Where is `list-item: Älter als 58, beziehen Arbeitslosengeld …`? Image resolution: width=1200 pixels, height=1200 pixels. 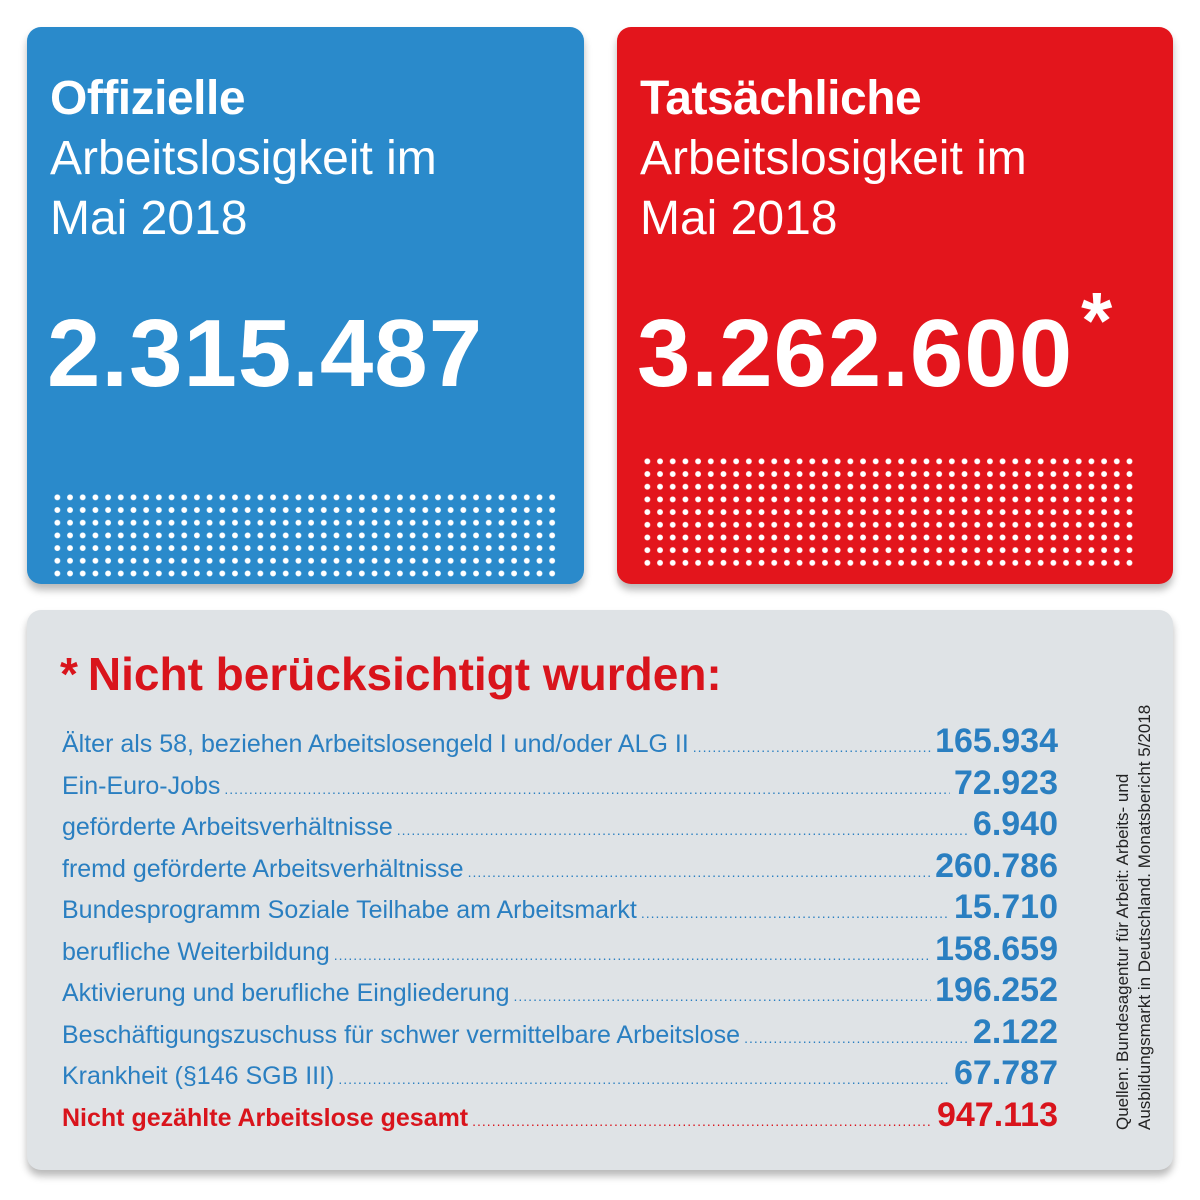
list-item: Älter als 58, beziehen Arbeitslosengeld … is located at coordinates (560, 743).